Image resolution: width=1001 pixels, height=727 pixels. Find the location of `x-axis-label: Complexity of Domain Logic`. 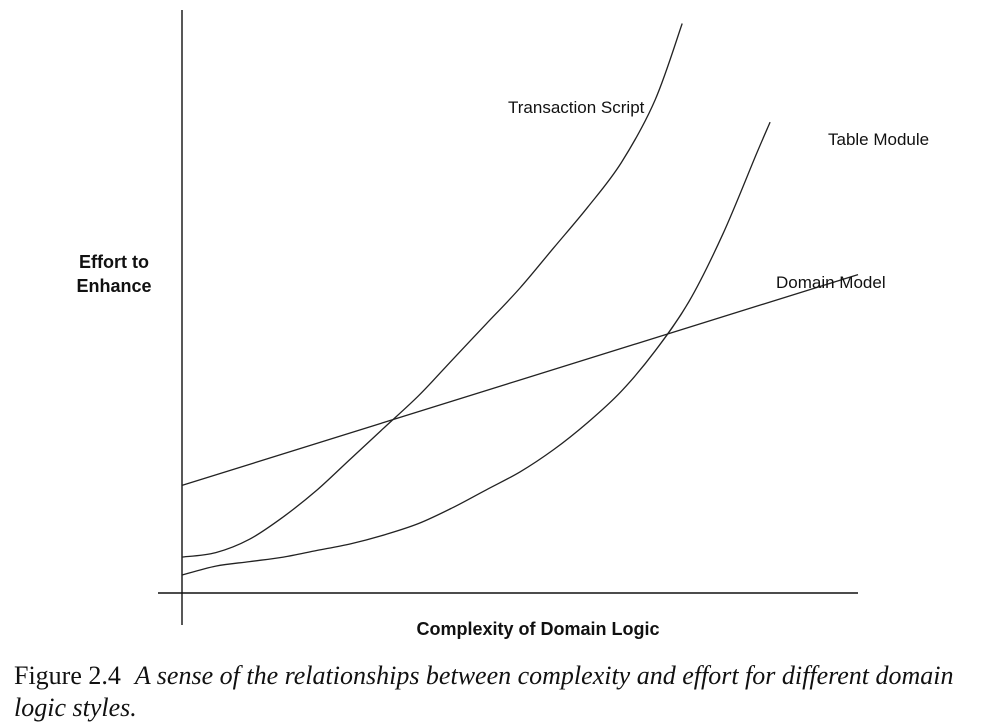

x-axis-label: Complexity of Domain Logic is located at coordinates (537, 629).